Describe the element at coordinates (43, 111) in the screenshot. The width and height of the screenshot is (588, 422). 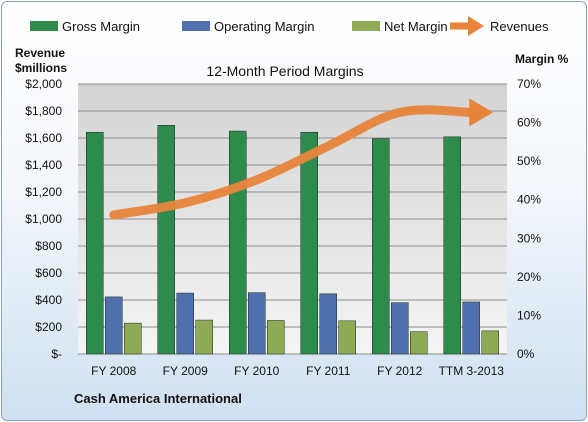
I see `left-axis-tick-label: $1,800` at that location.